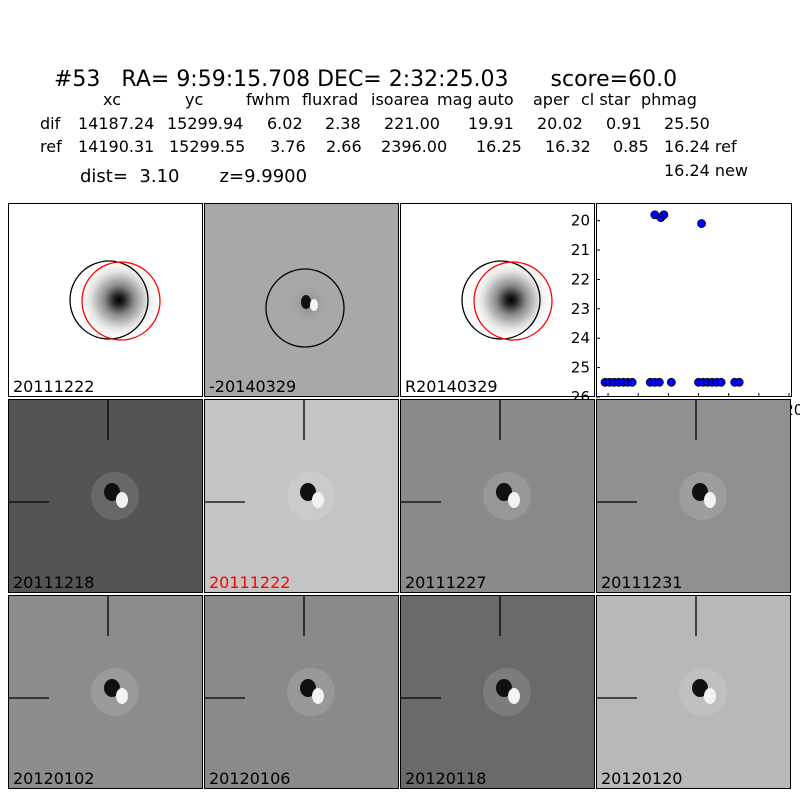  Describe the element at coordinates (285, 123) in the screenshot. I see `dif-fwhm: 6.02` at that location.